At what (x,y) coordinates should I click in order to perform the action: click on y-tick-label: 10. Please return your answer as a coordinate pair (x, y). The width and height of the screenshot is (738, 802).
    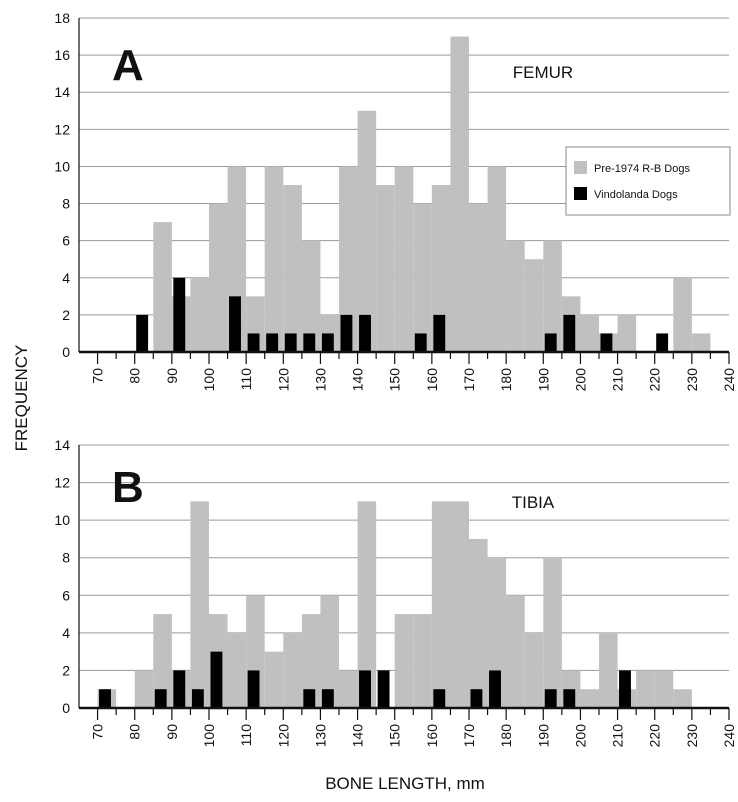
    Looking at the image, I should click on (62, 520).